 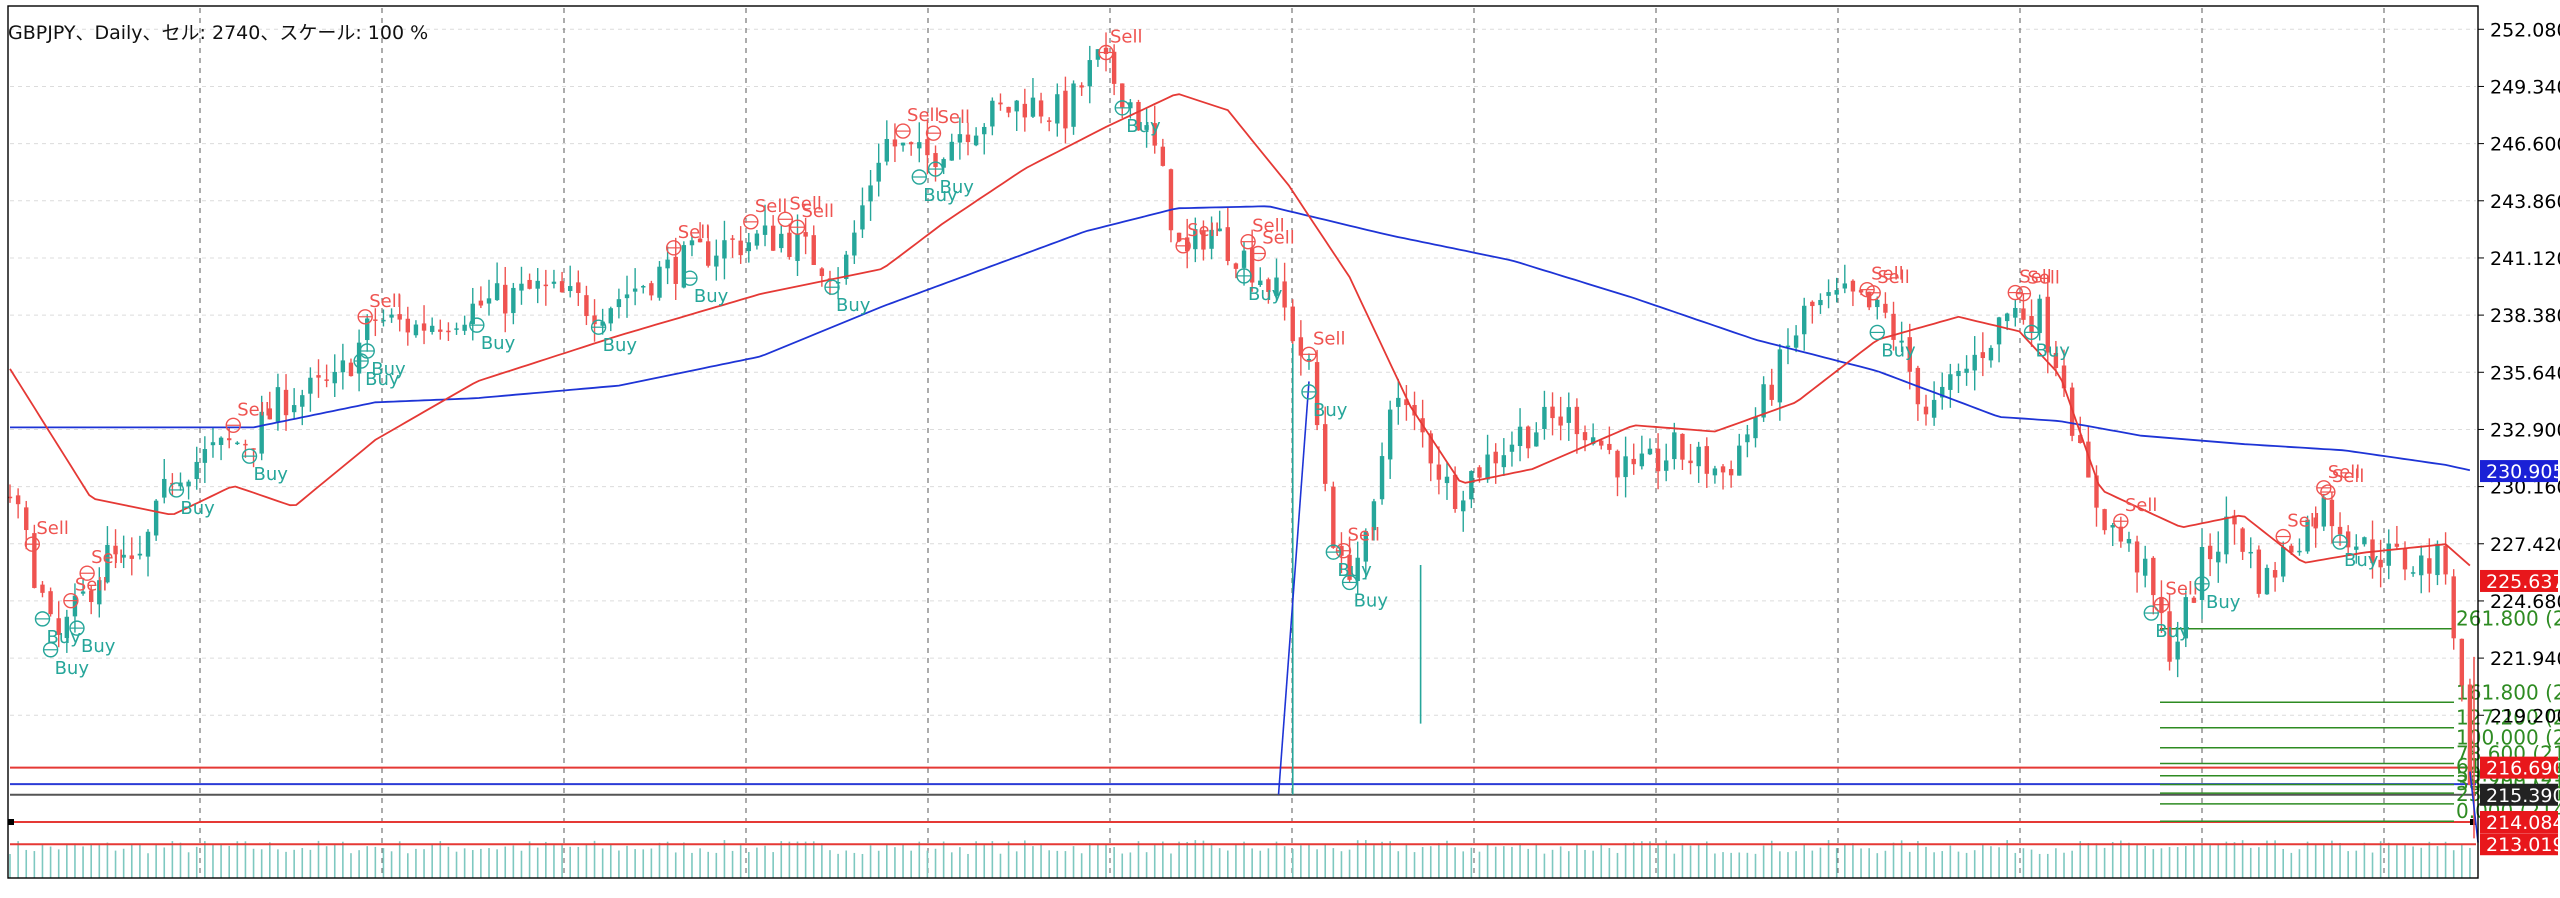 I want to click on horizontal-levels, so click(x=1242, y=806).